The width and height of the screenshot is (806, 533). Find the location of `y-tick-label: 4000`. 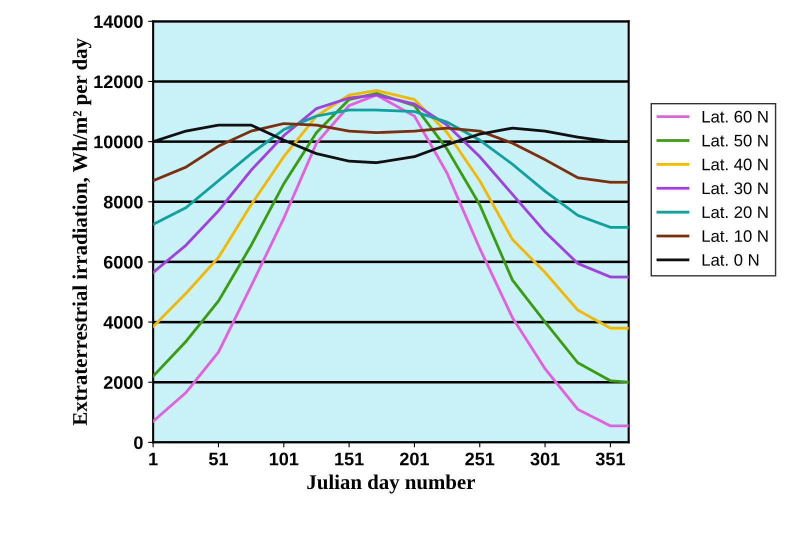

y-tick-label: 4000 is located at coordinates (123, 322).